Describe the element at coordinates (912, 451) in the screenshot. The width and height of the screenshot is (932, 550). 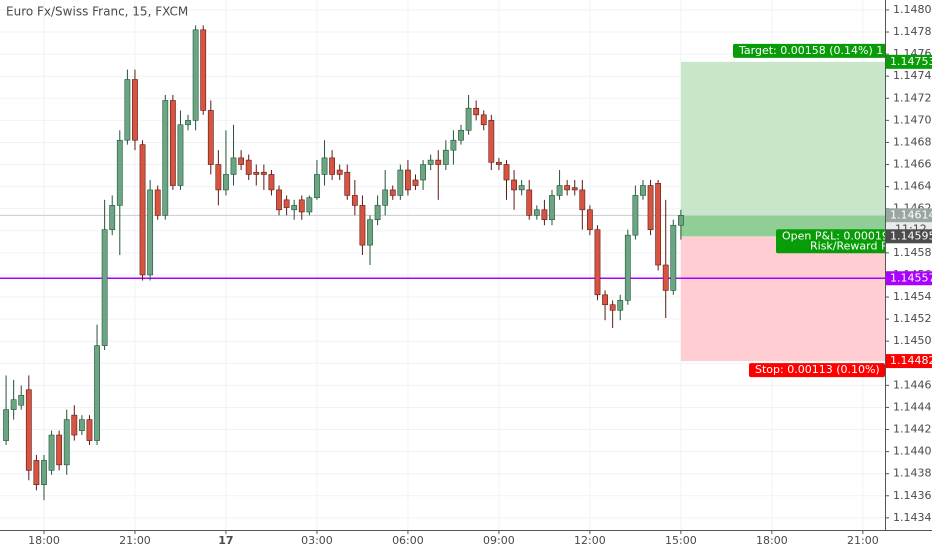
I see `y-tick-label: 1.14400` at that location.